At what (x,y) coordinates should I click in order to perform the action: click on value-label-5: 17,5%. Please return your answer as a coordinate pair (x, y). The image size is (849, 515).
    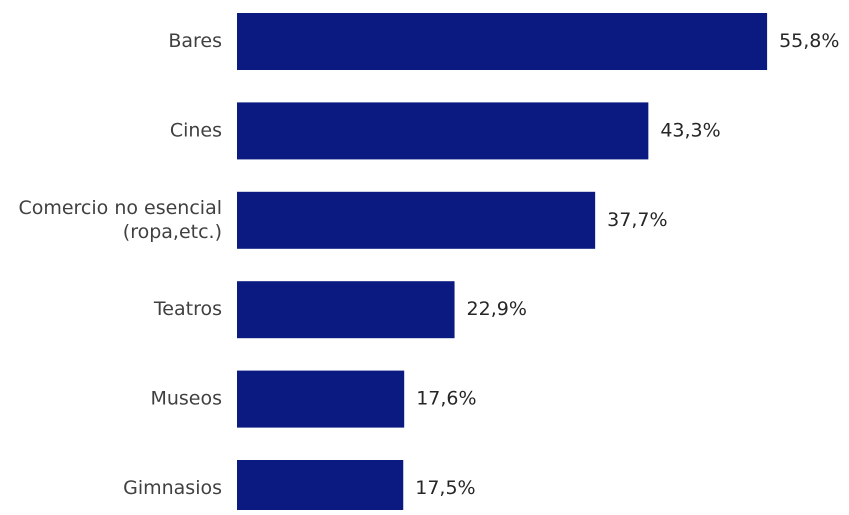
    Looking at the image, I should click on (445, 488).